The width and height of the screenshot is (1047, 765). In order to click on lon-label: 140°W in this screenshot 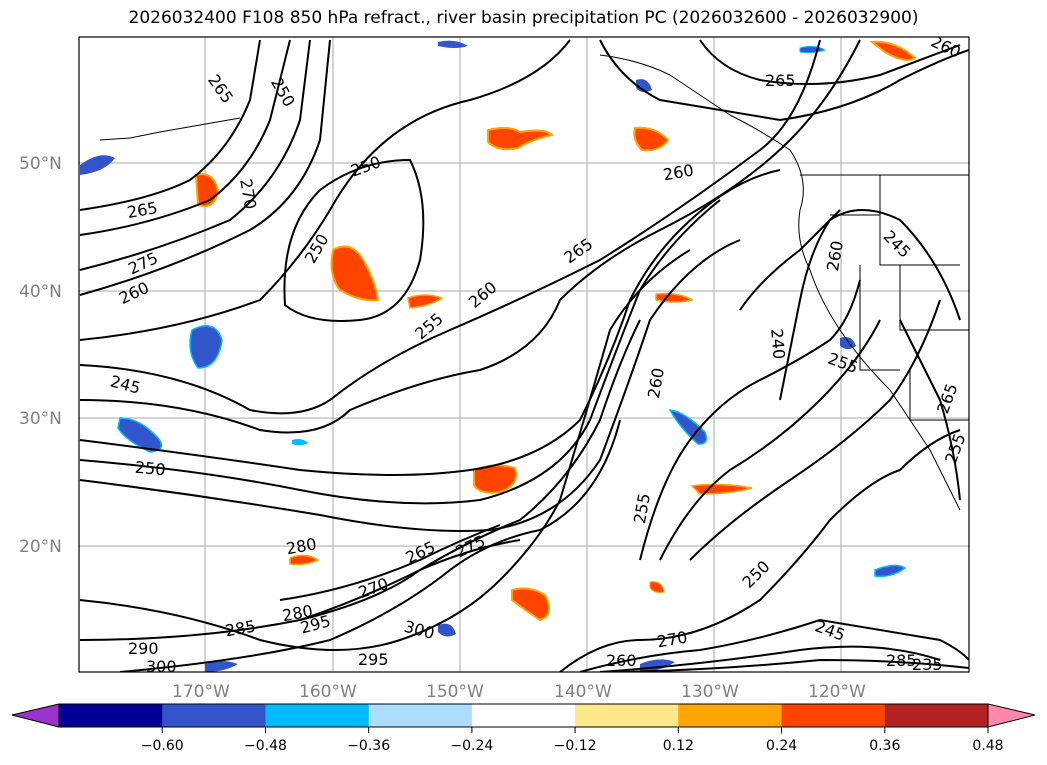, I will do `click(583, 692)`.